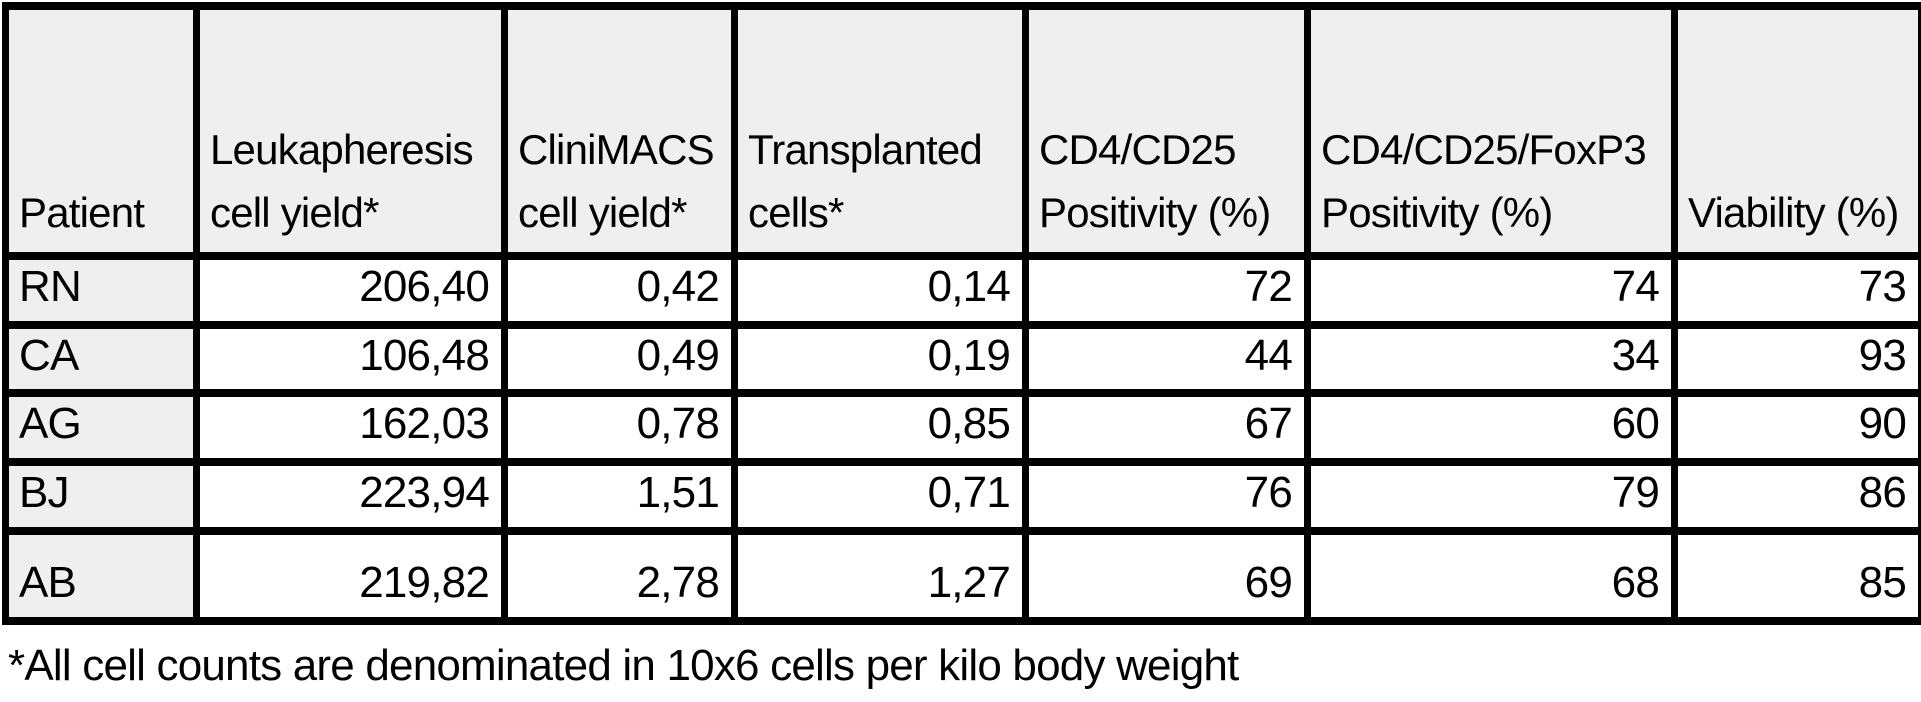  I want to click on value-cell: 90, so click(1796, 427).